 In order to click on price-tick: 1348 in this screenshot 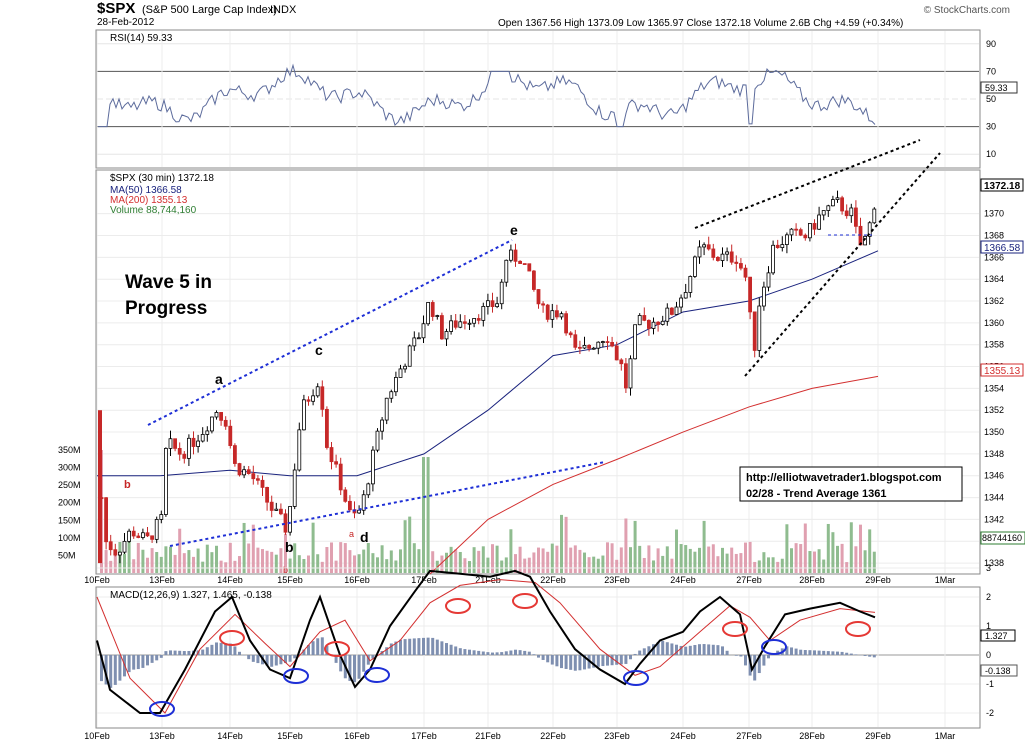, I will do `click(994, 454)`.